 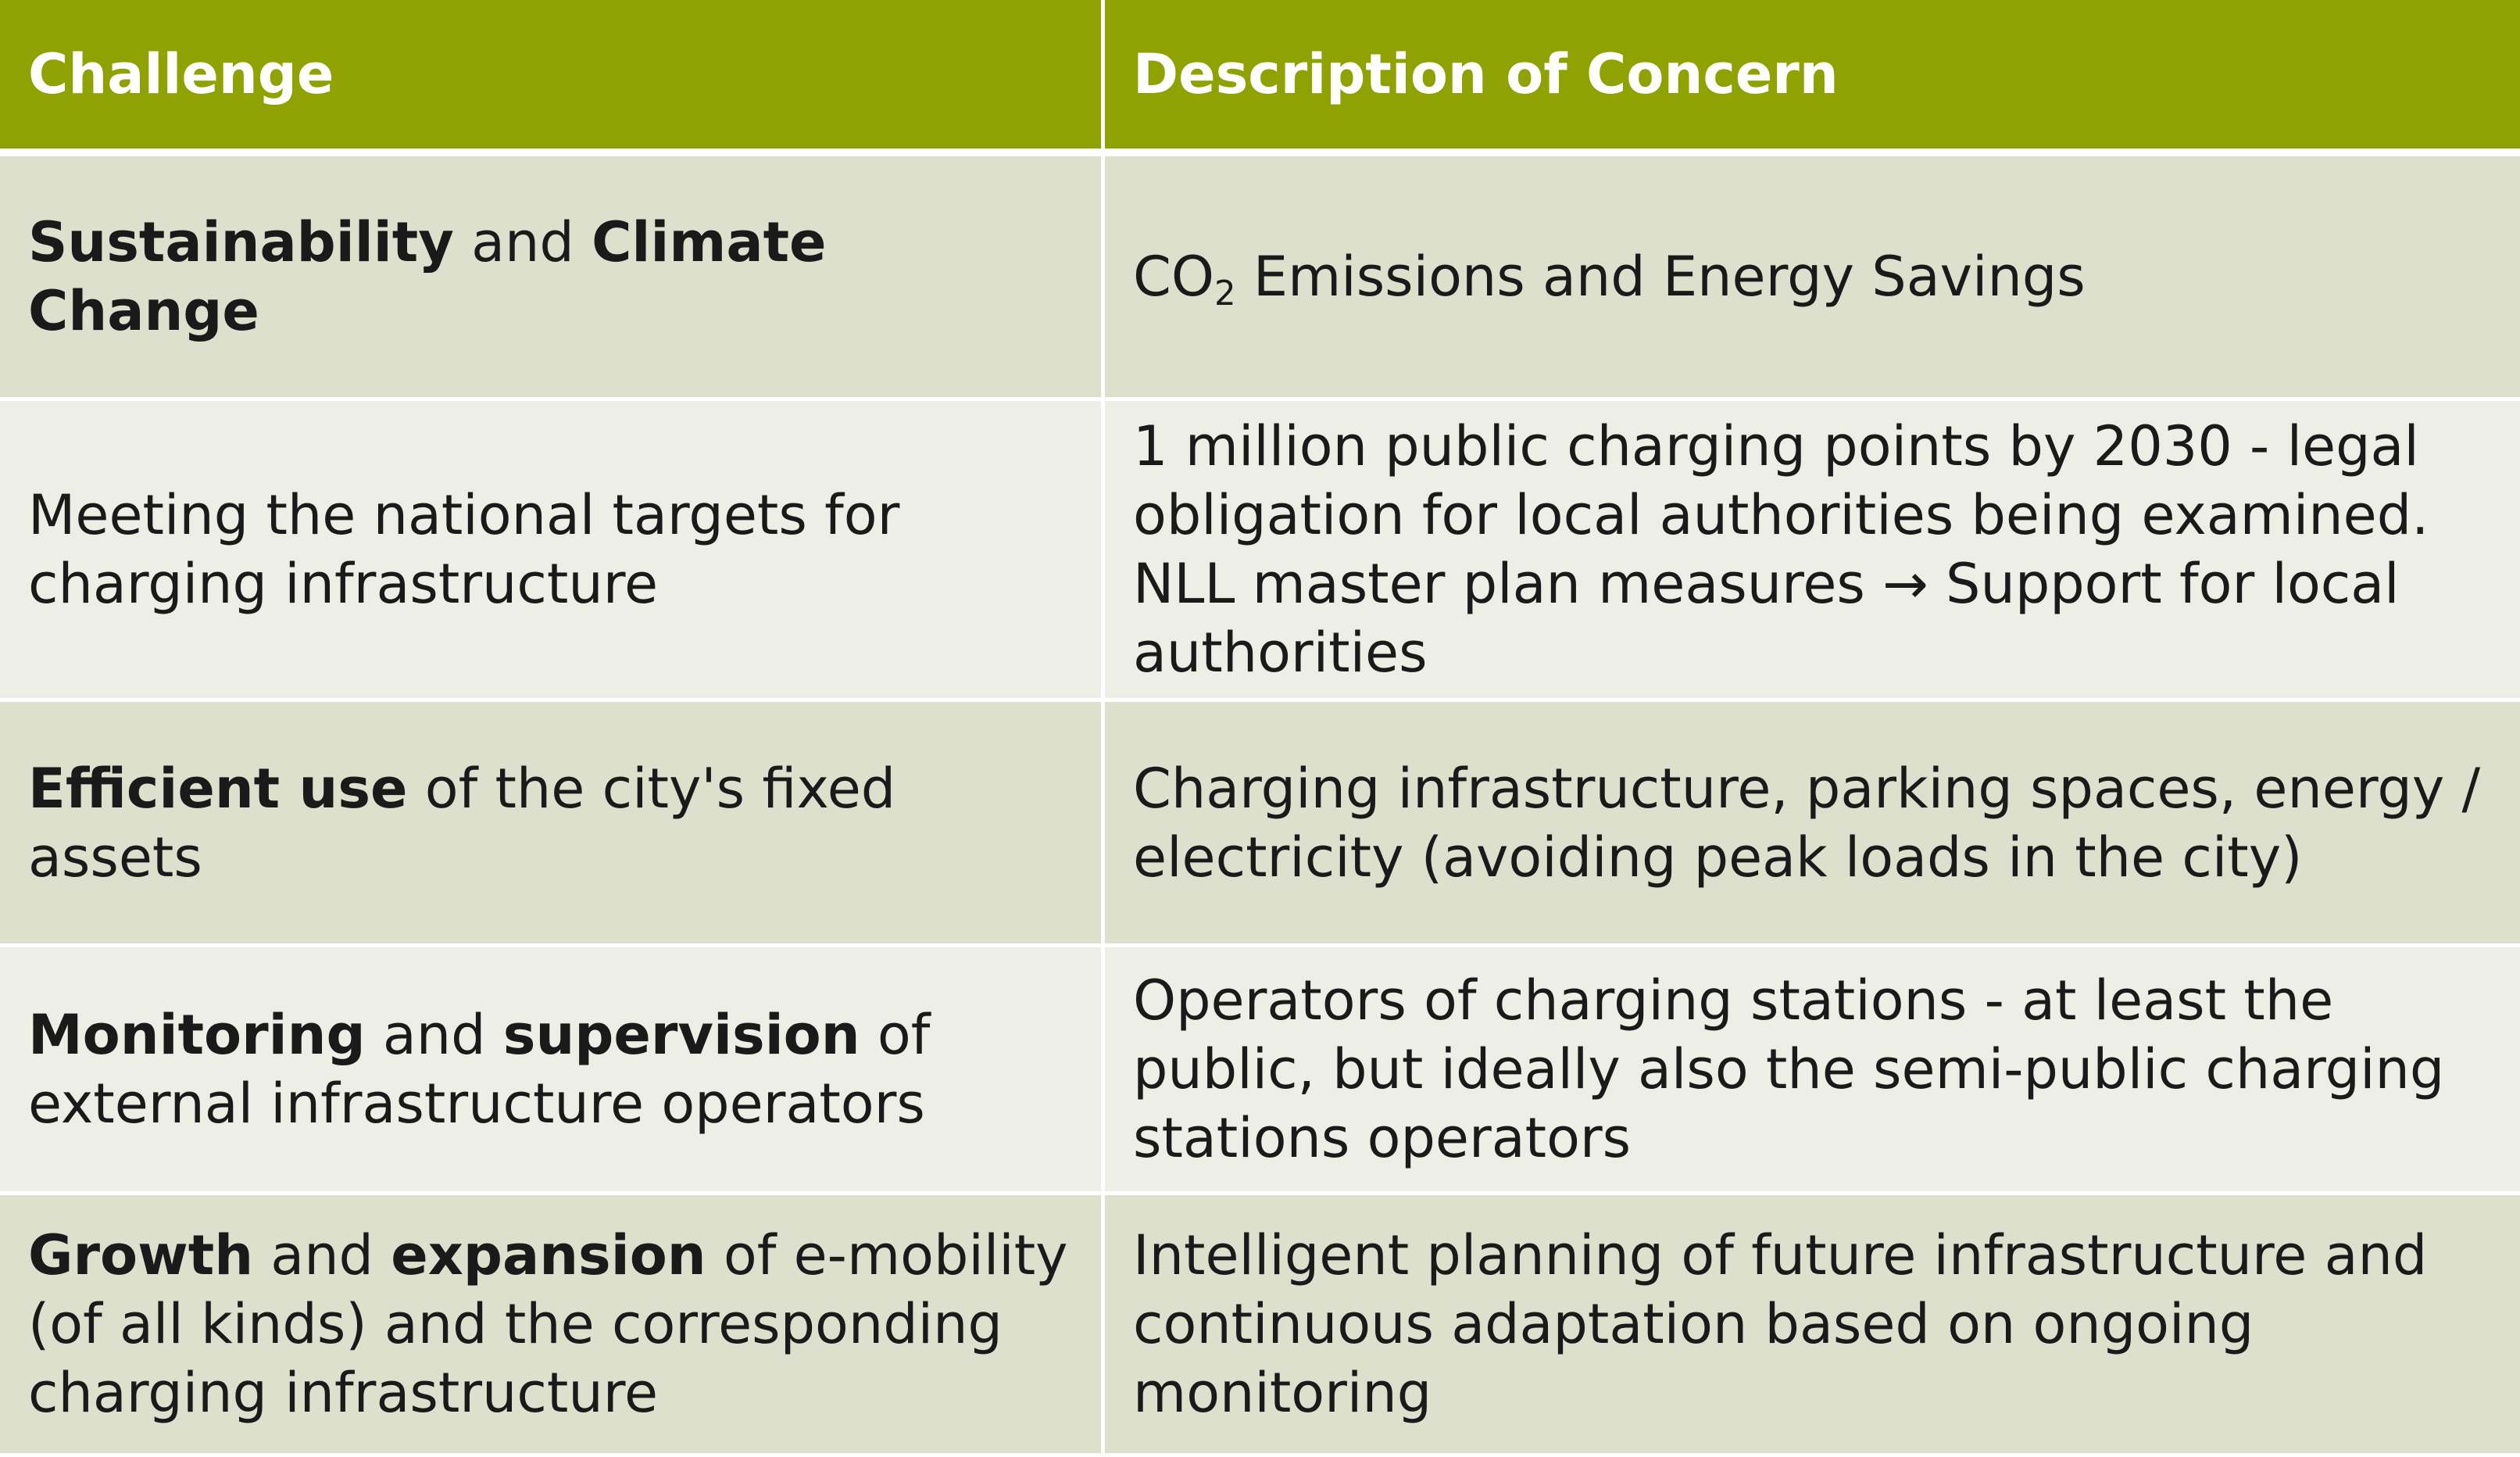 I want to click on challenge-cell: Sustainability and Climate Change, so click(x=552, y=278).